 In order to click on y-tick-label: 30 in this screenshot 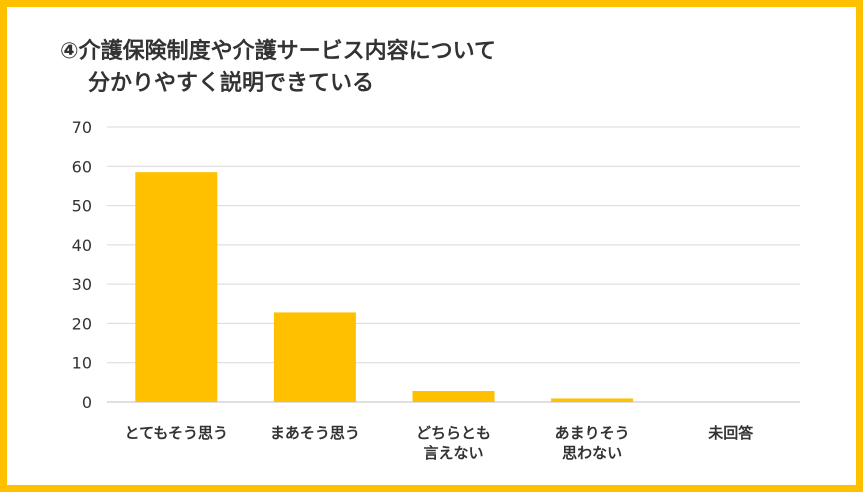, I will do `click(82, 284)`.